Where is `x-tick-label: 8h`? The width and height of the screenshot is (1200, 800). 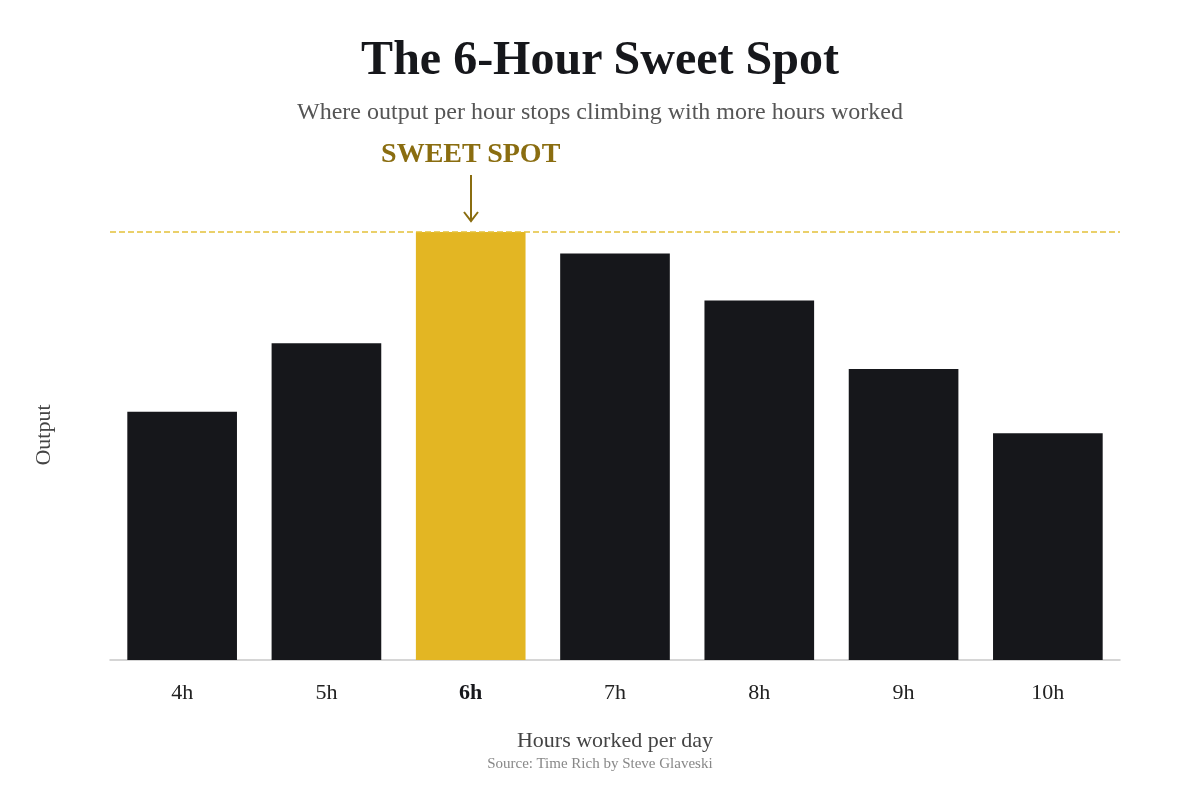
x-tick-label: 8h is located at coordinates (759, 691).